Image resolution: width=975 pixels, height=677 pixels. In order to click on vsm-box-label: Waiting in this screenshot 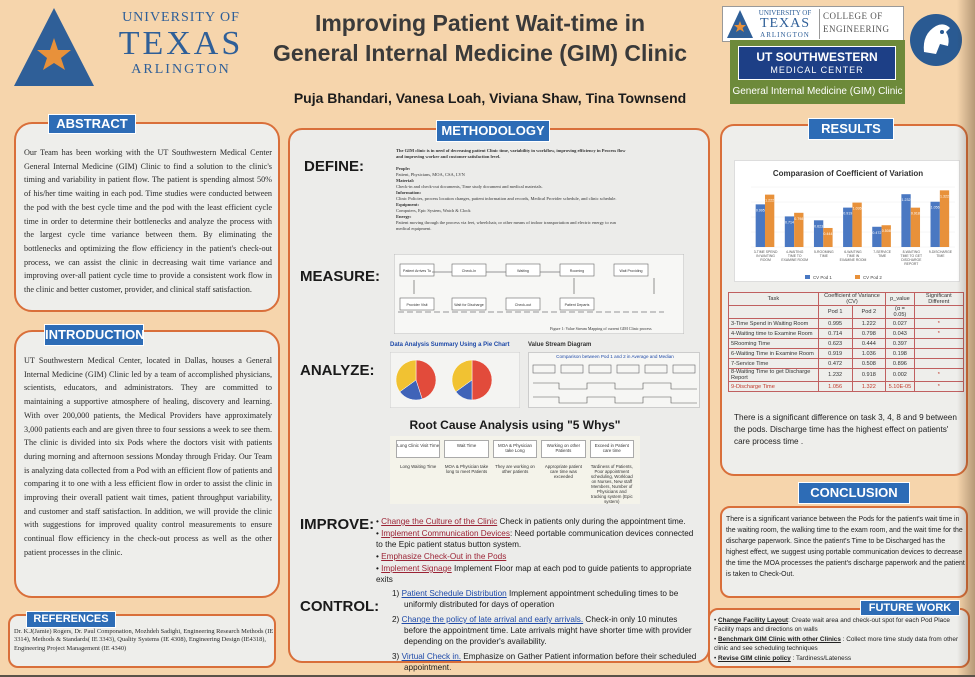, I will do `click(523, 271)`.